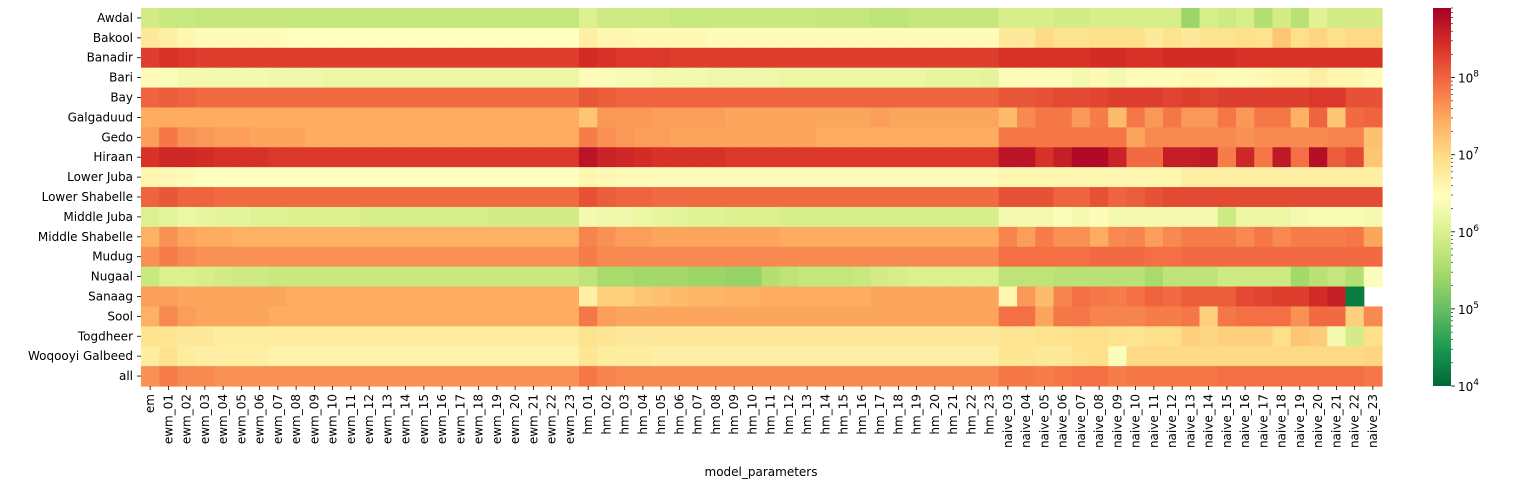 This screenshot has width=1522, height=489. Describe the element at coordinates (460, 419) in the screenshot. I see `x-tick-label: ewm_17` at that location.